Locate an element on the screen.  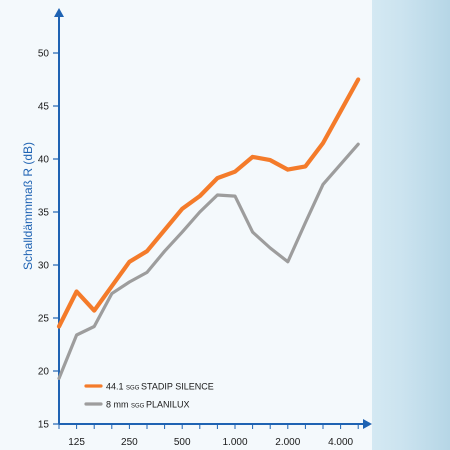
legend: 44.1 SGG STADIP SILENCE 8 mm SGG PLANILUX is located at coordinates (149, 396).